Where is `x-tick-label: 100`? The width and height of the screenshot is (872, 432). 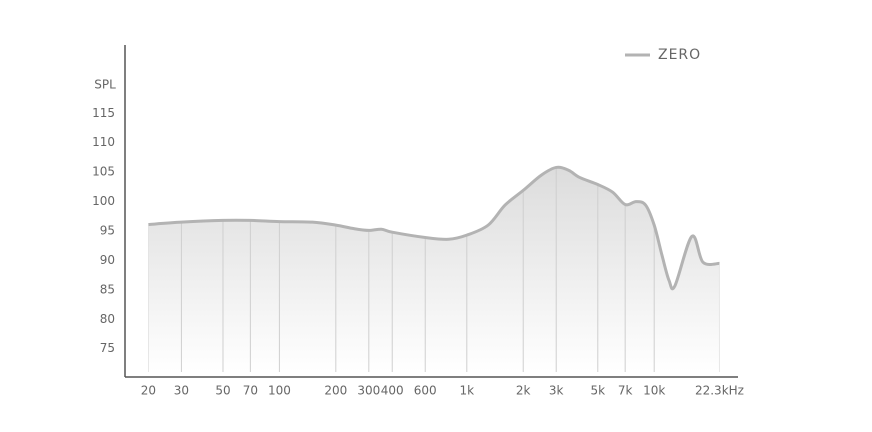
x-tick-label: 100 is located at coordinates (279, 391).